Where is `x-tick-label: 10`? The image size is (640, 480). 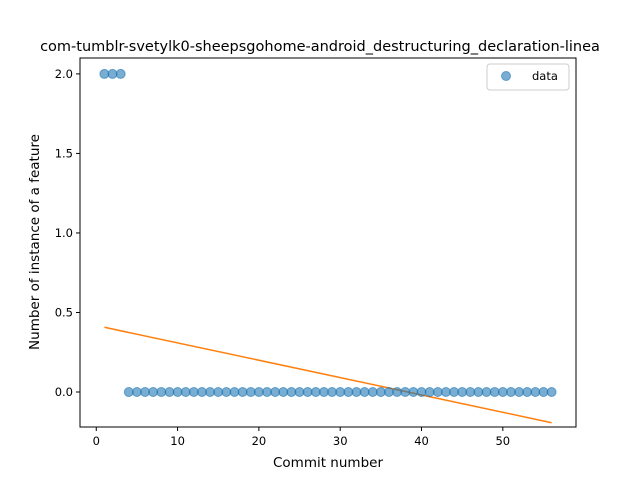 x-tick-label: 10 is located at coordinates (177, 441).